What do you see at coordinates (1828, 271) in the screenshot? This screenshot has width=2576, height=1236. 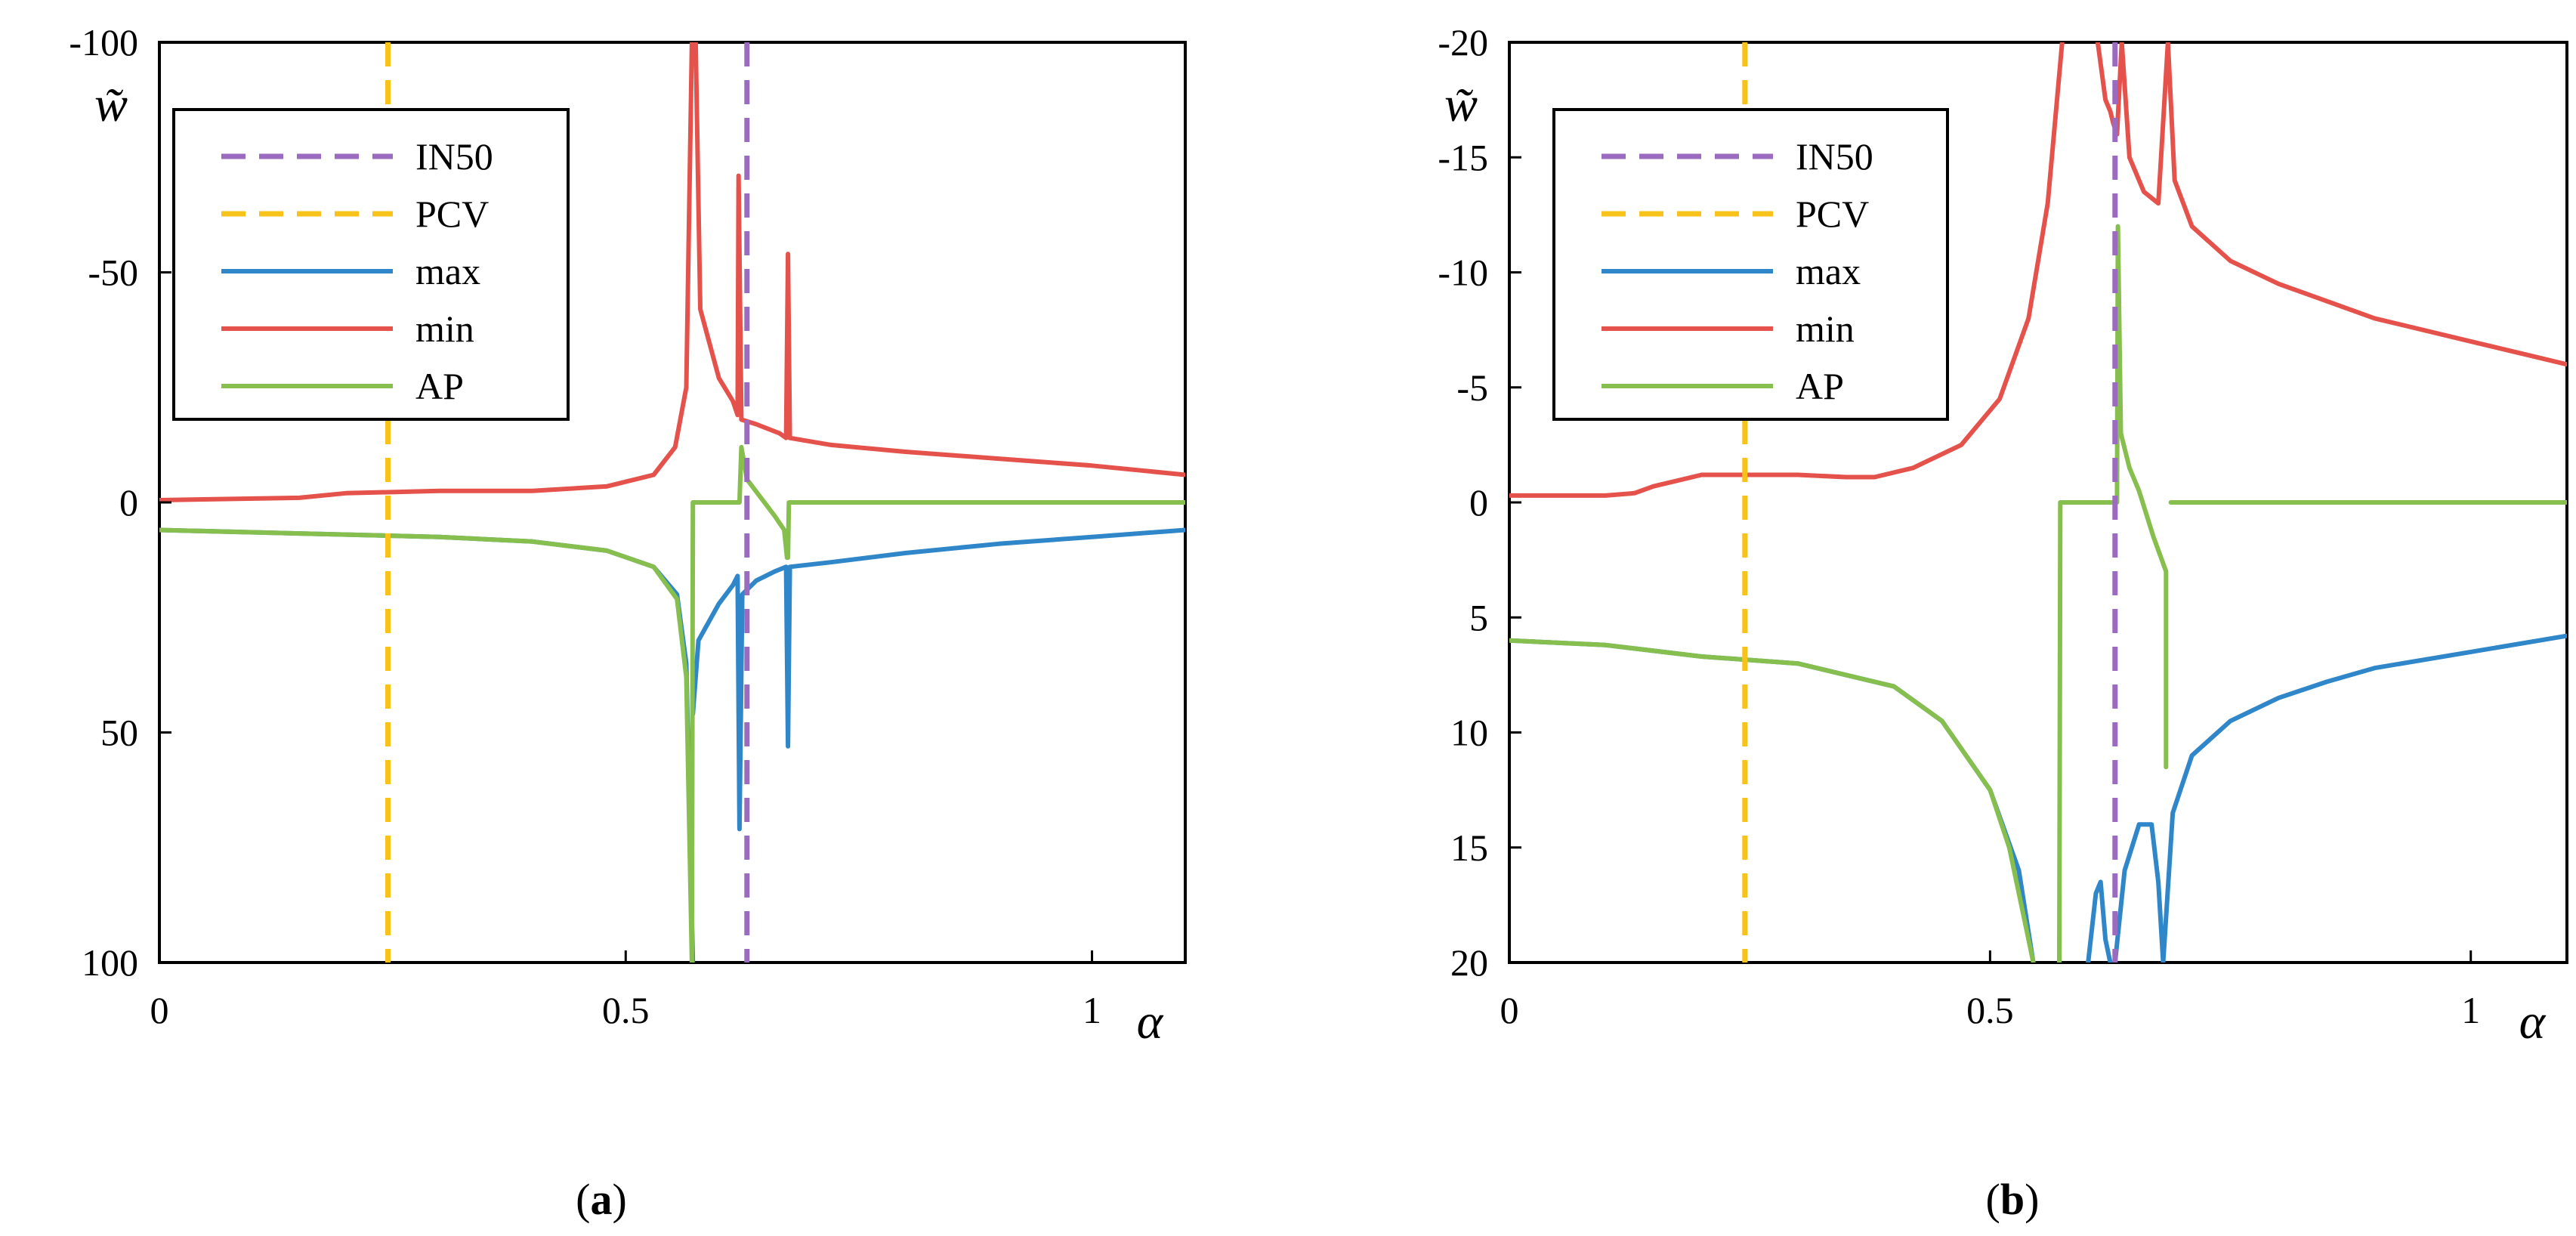 I see `legend-label-max-b: max` at bounding box center [1828, 271].